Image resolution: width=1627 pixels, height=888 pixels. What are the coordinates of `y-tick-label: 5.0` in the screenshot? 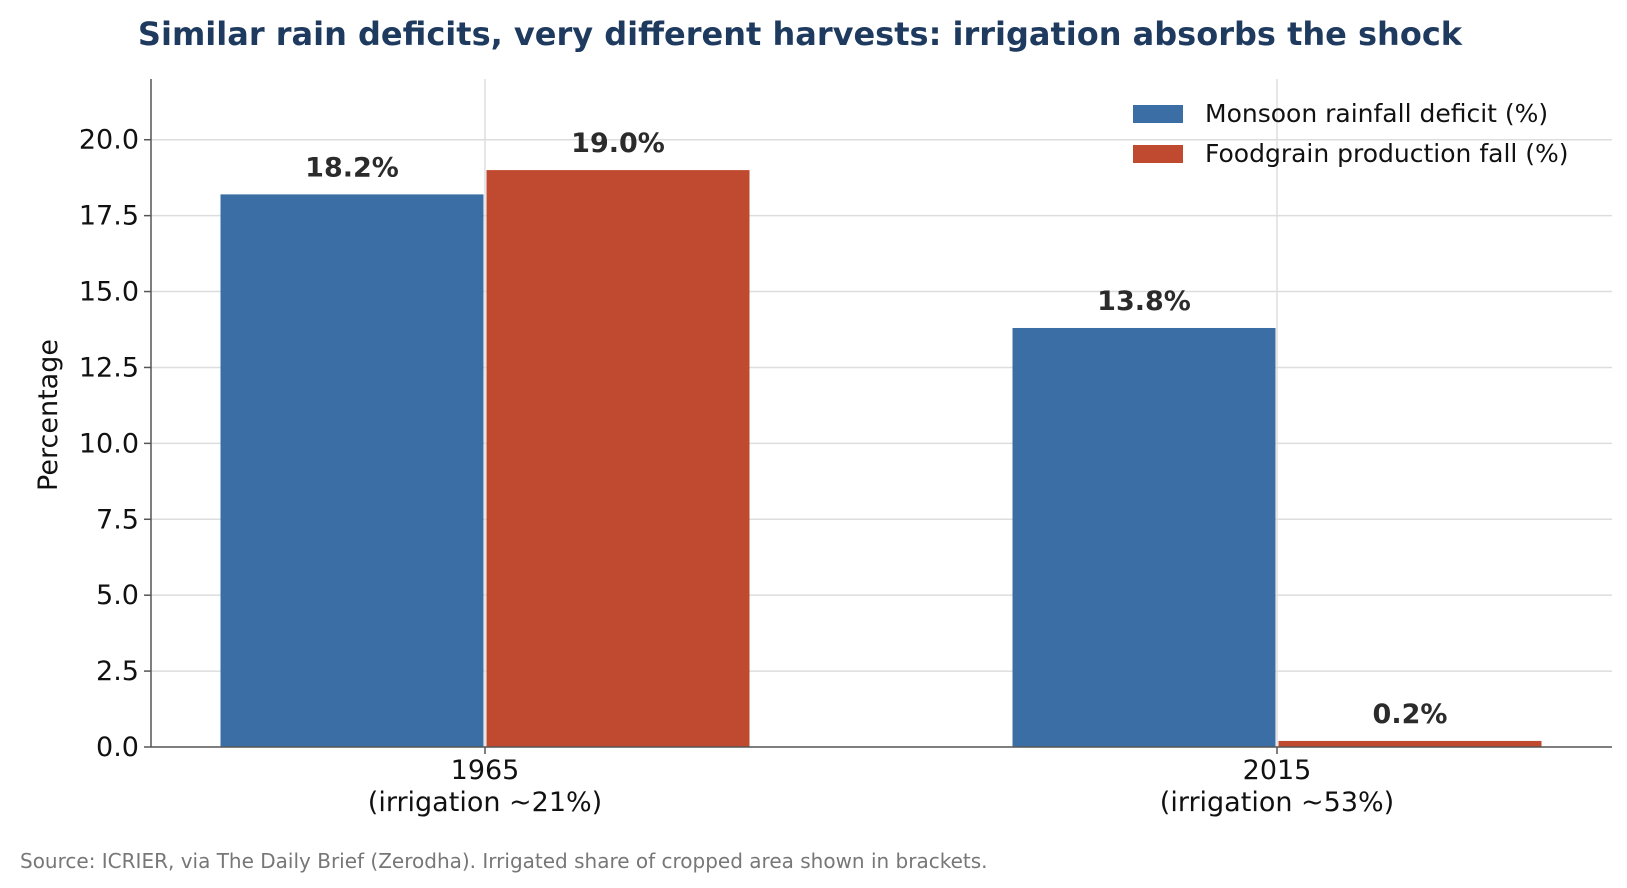 It's located at (117, 595).